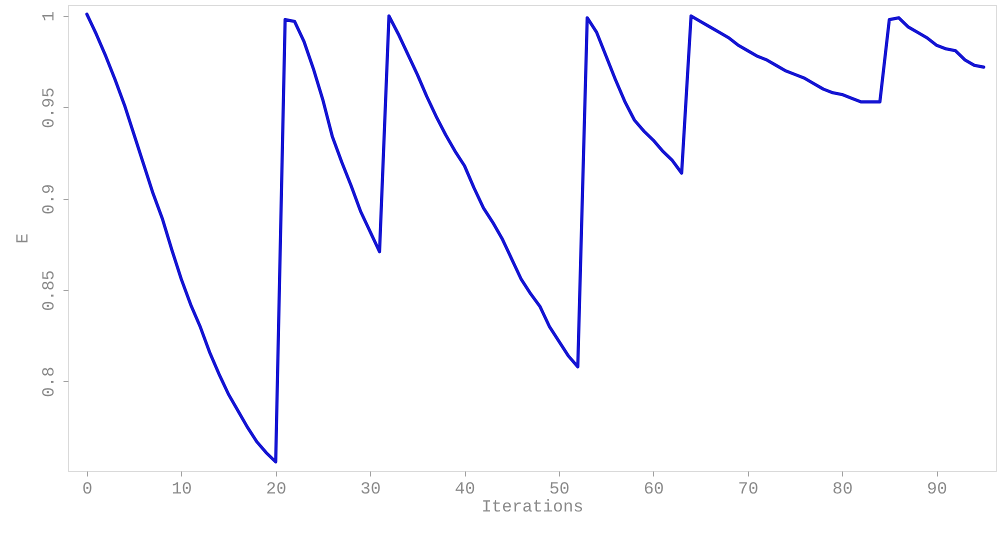 This screenshot has height=535, width=997. Describe the element at coordinates (370, 490) in the screenshot. I see `x-tick-label: 30` at that location.